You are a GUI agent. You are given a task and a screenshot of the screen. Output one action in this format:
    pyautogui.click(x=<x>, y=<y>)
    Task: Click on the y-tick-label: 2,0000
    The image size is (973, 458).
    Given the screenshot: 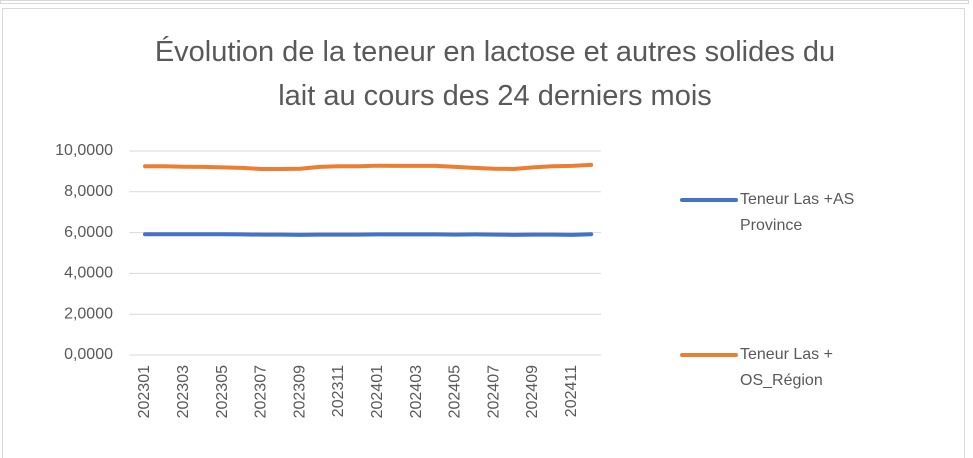 What is the action you would take?
    pyautogui.click(x=88, y=313)
    